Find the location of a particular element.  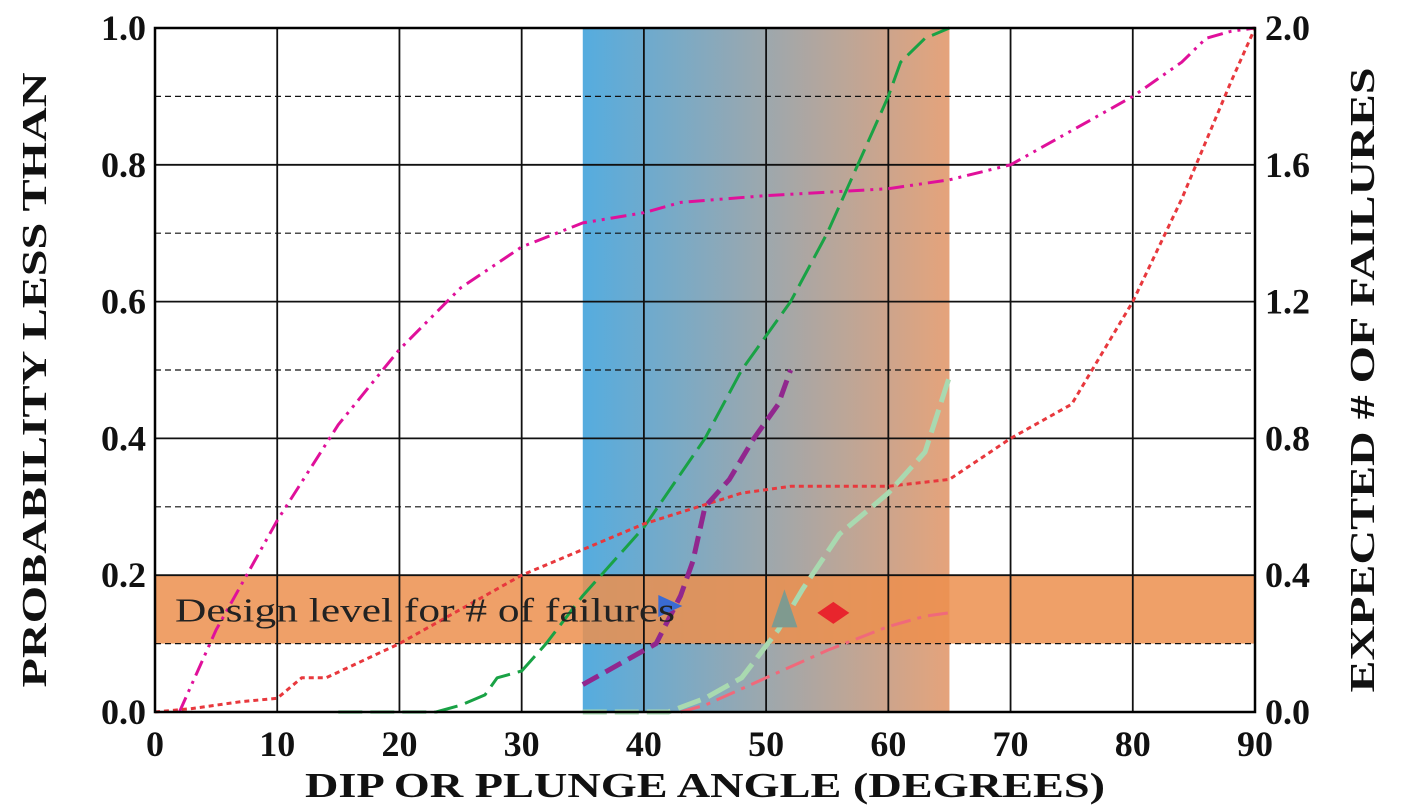

left-y-tick-label: 1.0 is located at coordinates (123, 28).